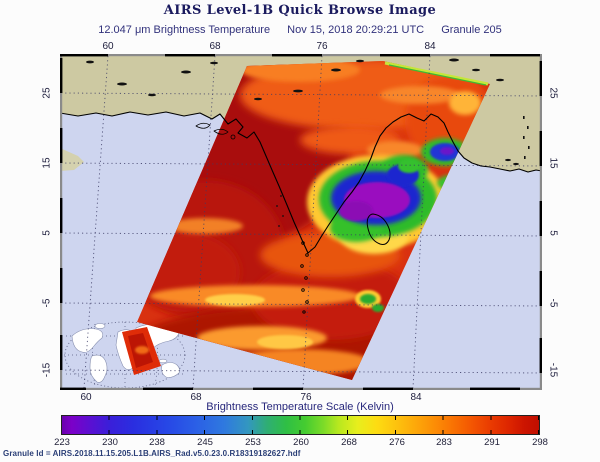 Image resolution: width=600 pixels, height=462 pixels. I want to click on lon-tick-top-68: 68, so click(215, 46).